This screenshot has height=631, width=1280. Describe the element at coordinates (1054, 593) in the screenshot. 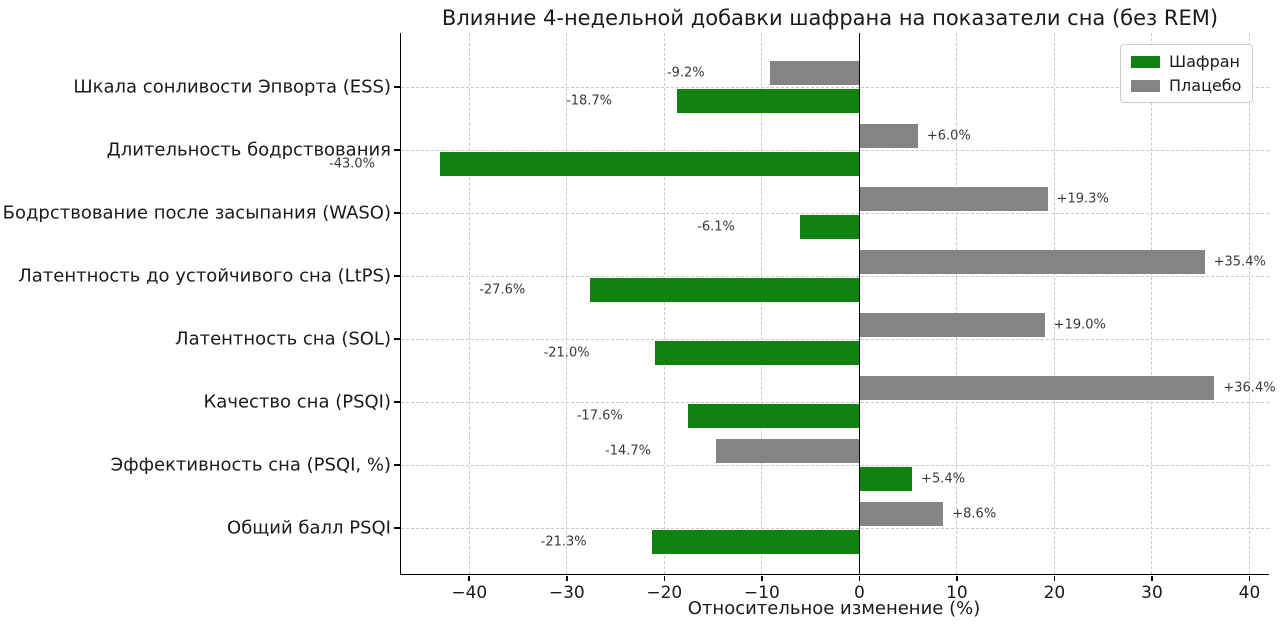

I see `x-tick-label: 20` at that location.